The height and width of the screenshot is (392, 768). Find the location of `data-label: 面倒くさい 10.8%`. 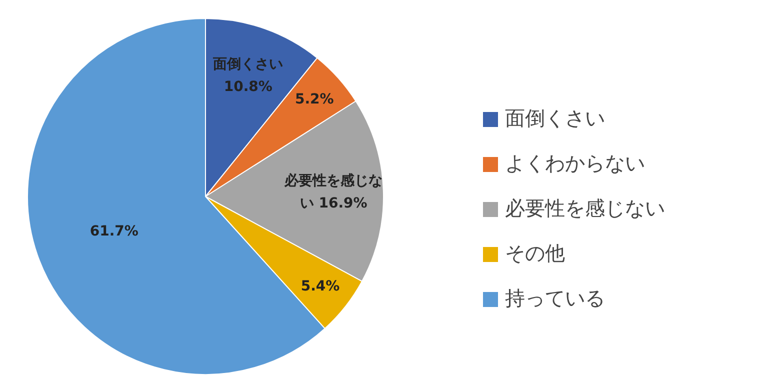

data-label: 面倒くさい 10.8% is located at coordinates (248, 75).